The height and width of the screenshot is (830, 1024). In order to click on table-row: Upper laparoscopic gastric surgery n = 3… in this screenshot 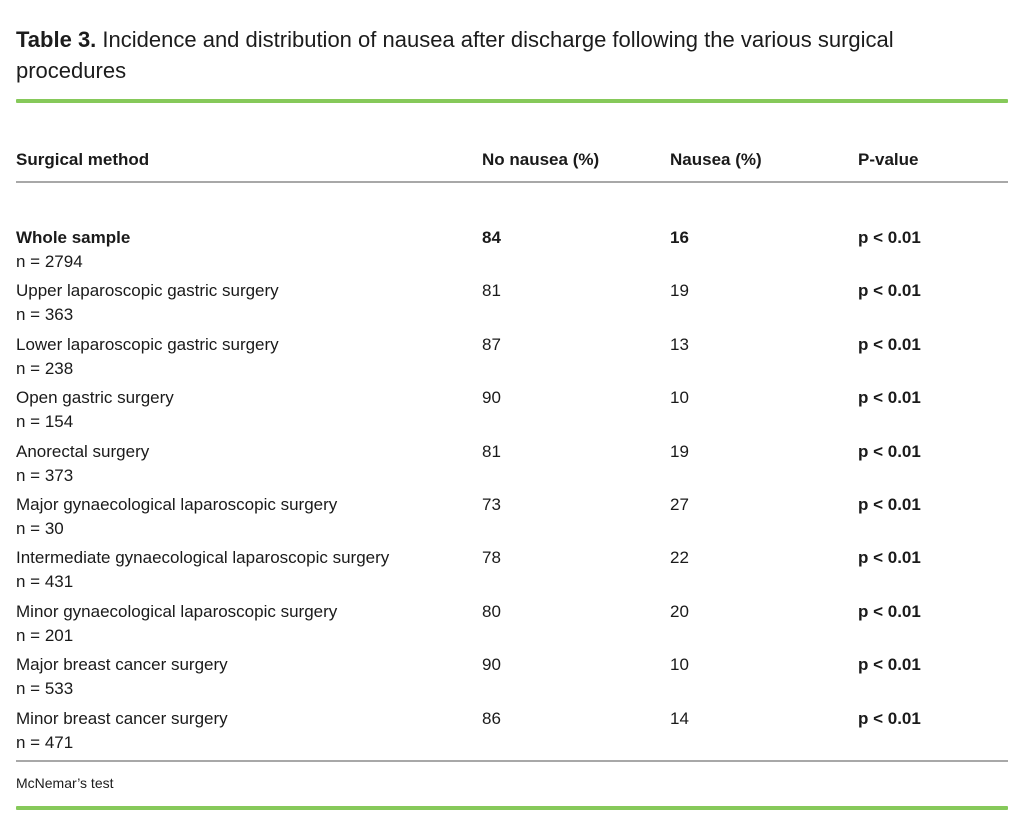, I will do `click(512, 305)`.